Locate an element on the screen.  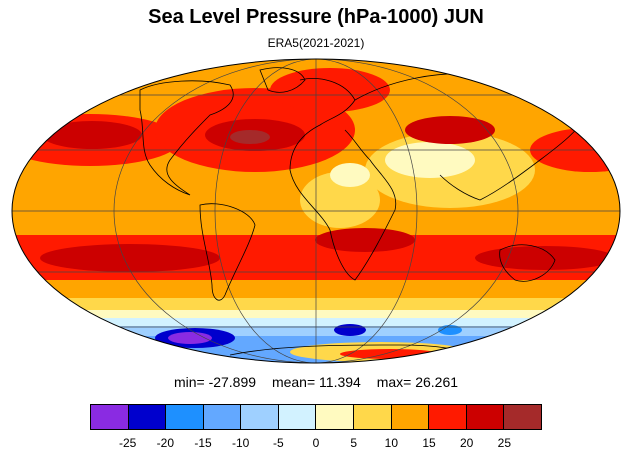
south-pacific-high is located at coordinates (130, 258).